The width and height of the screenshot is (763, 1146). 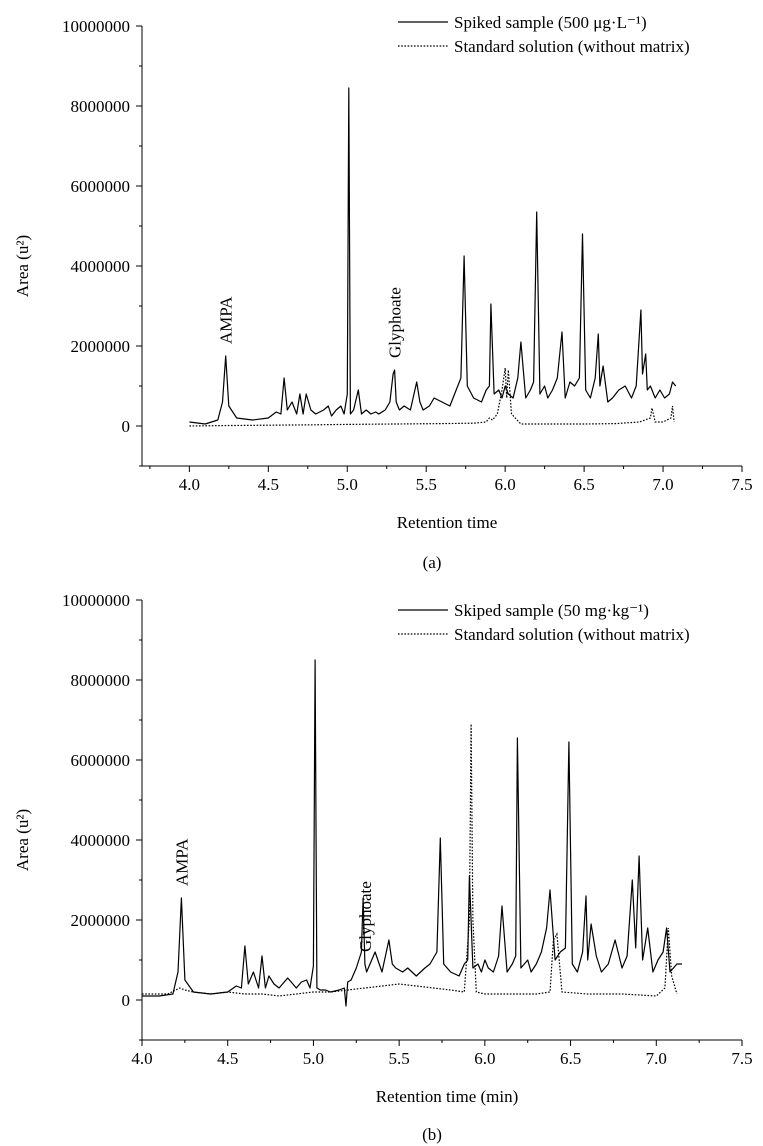 What do you see at coordinates (432, 1134) in the screenshot?
I see `panel-caption: (b)` at bounding box center [432, 1134].